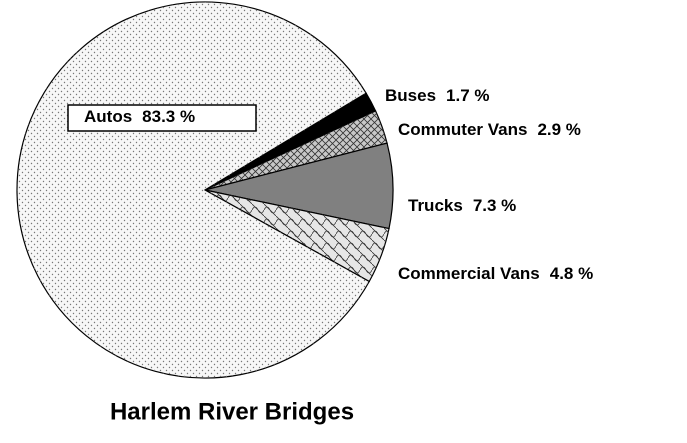 The height and width of the screenshot is (443, 687). Describe the element at coordinates (469, 273) in the screenshot. I see `category-name: Commercial Vans` at that location.